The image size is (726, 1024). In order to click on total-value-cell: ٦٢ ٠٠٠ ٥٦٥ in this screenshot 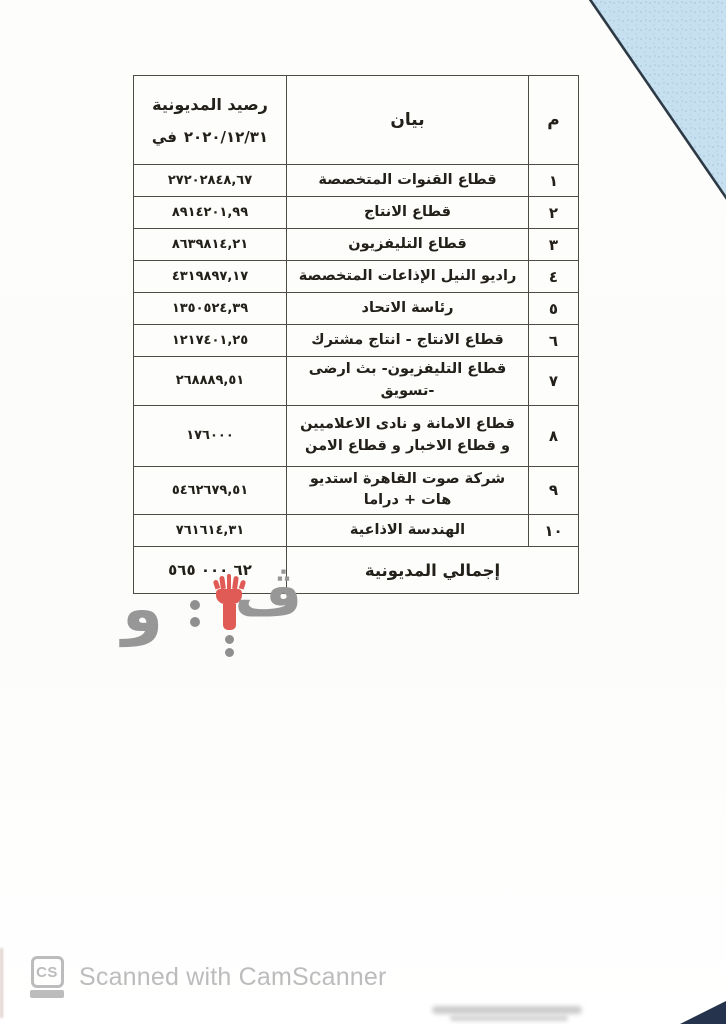, I will do `click(210, 570)`.